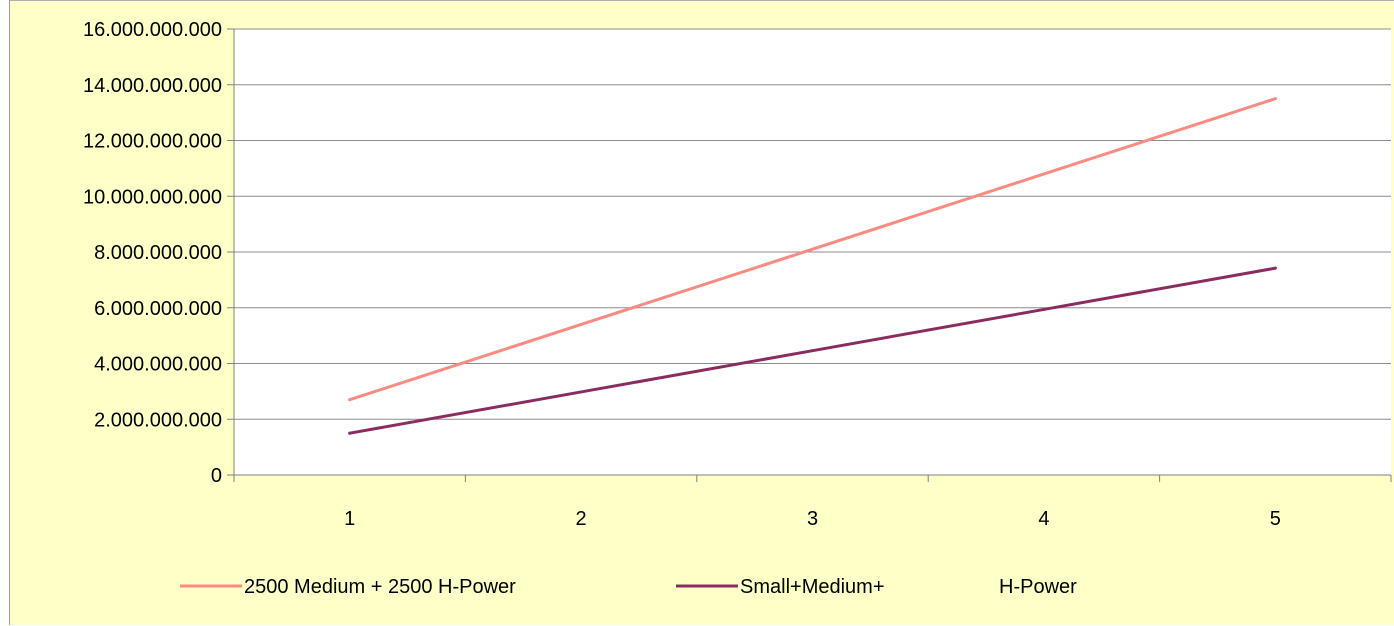 The image size is (1394, 626). Describe the element at coordinates (380, 587) in the screenshot. I see `legend-label-series-1: 2500 Medium + 2500 H-Power` at that location.